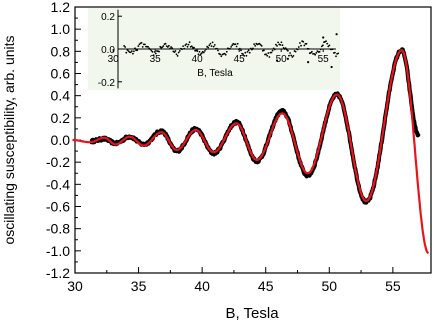 This screenshot has height=324, width=434. I want to click on y-tick-label: 1.0, so click(61, 29).